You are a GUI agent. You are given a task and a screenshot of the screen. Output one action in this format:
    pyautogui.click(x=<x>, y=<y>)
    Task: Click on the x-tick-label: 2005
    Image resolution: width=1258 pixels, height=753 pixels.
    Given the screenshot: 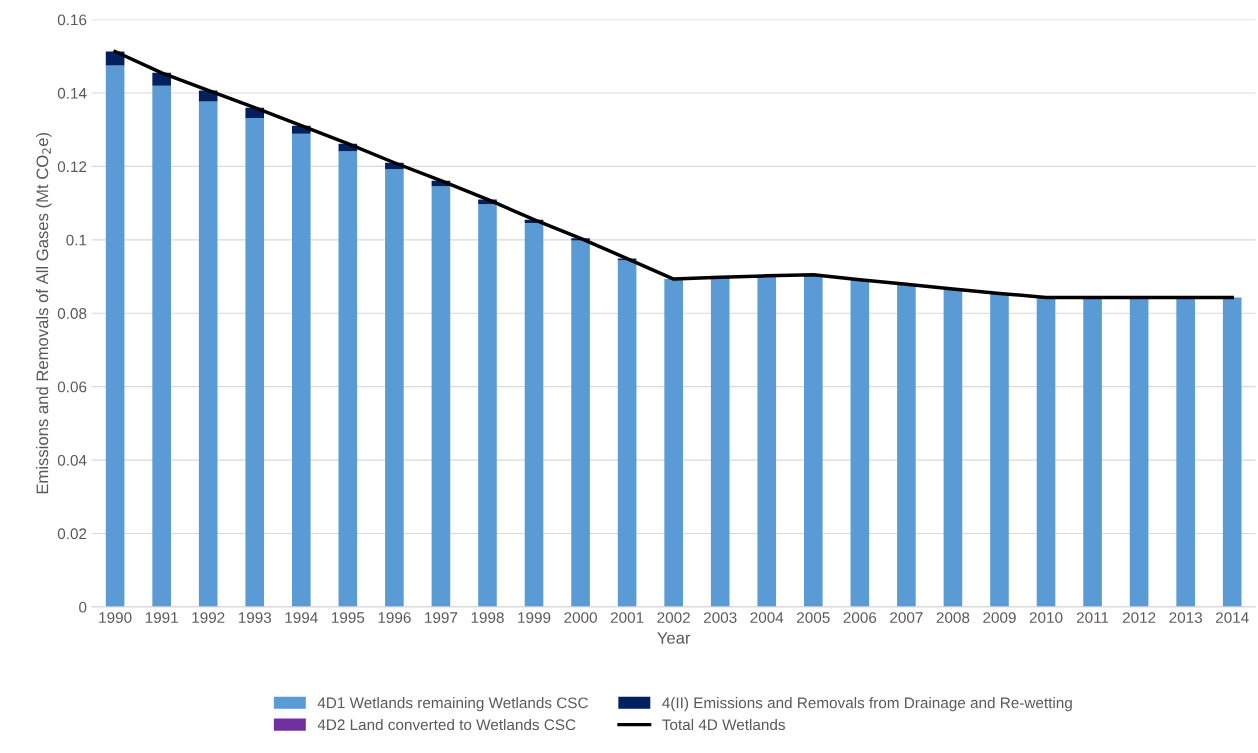 What is the action you would take?
    pyautogui.click(x=813, y=617)
    